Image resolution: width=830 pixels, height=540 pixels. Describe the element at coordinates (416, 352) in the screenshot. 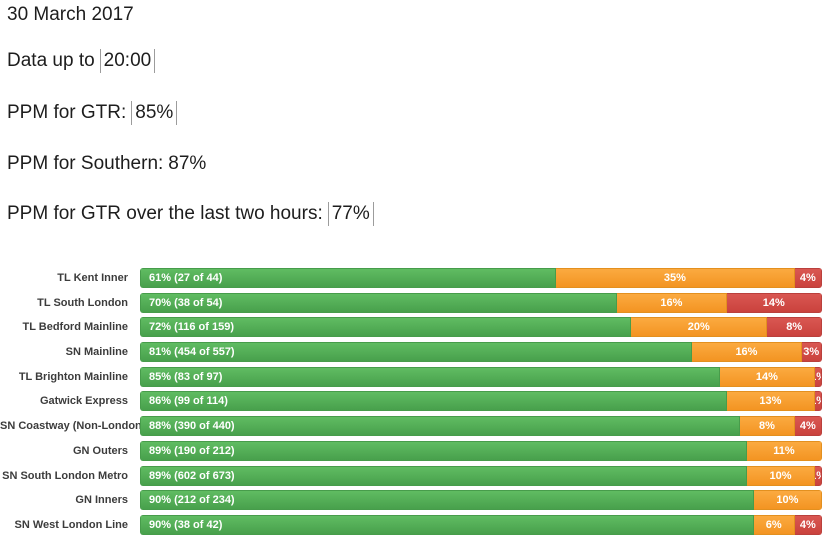

I see `bar-segment-on-time: 81% (454 of 557)` at that location.